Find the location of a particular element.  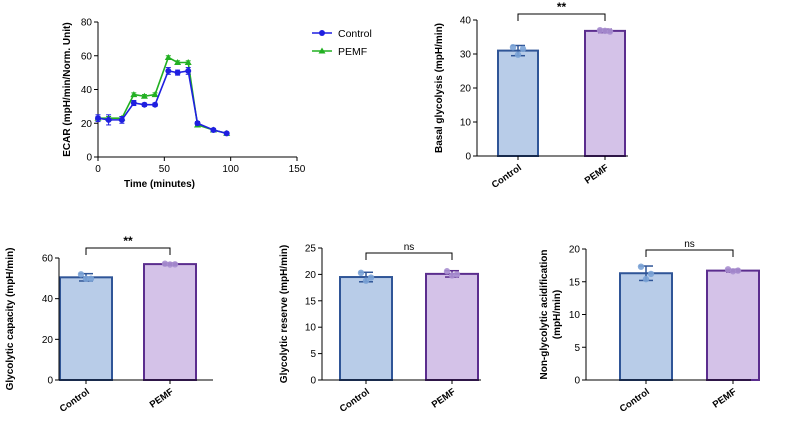

y-axis-label: ECAR (mpH/min/Norm. Unit) is located at coordinates (67, 89).